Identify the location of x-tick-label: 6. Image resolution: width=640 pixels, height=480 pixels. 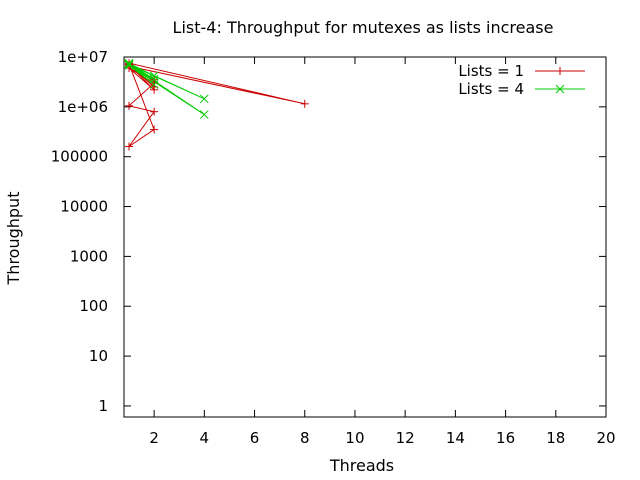
(255, 438).